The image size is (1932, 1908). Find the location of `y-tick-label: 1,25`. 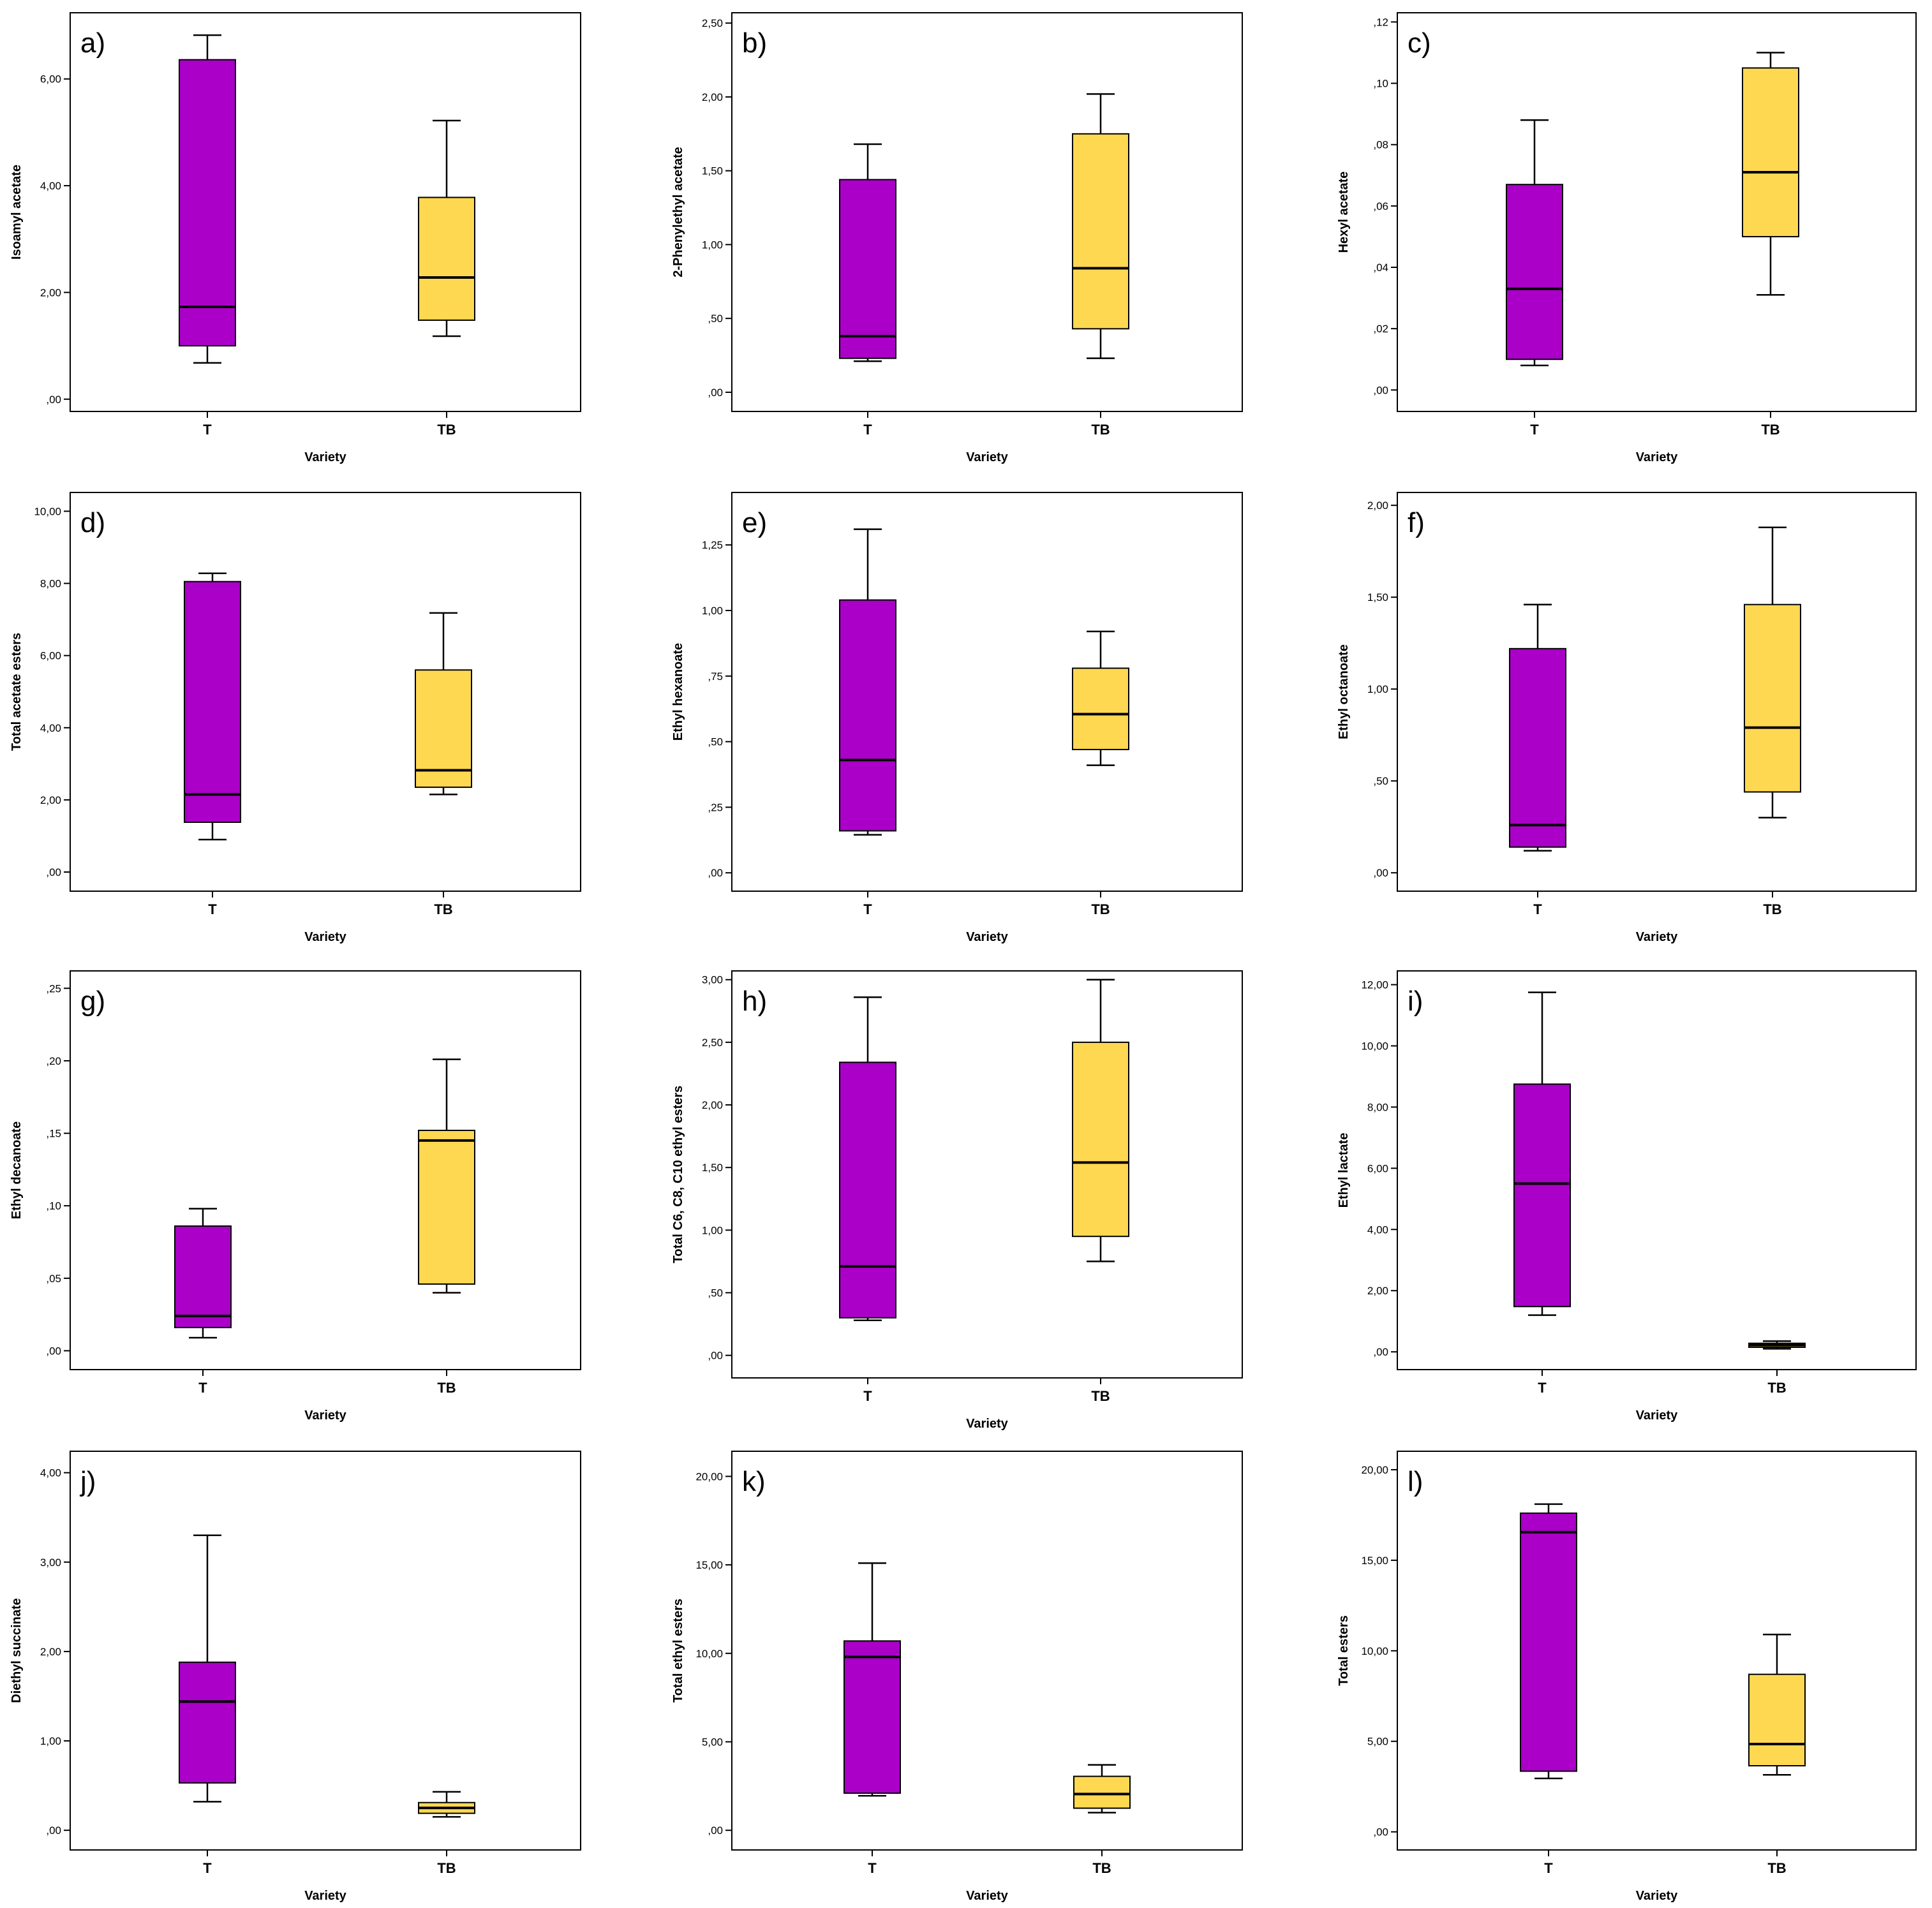

y-tick-label: 1,25 is located at coordinates (713, 545).